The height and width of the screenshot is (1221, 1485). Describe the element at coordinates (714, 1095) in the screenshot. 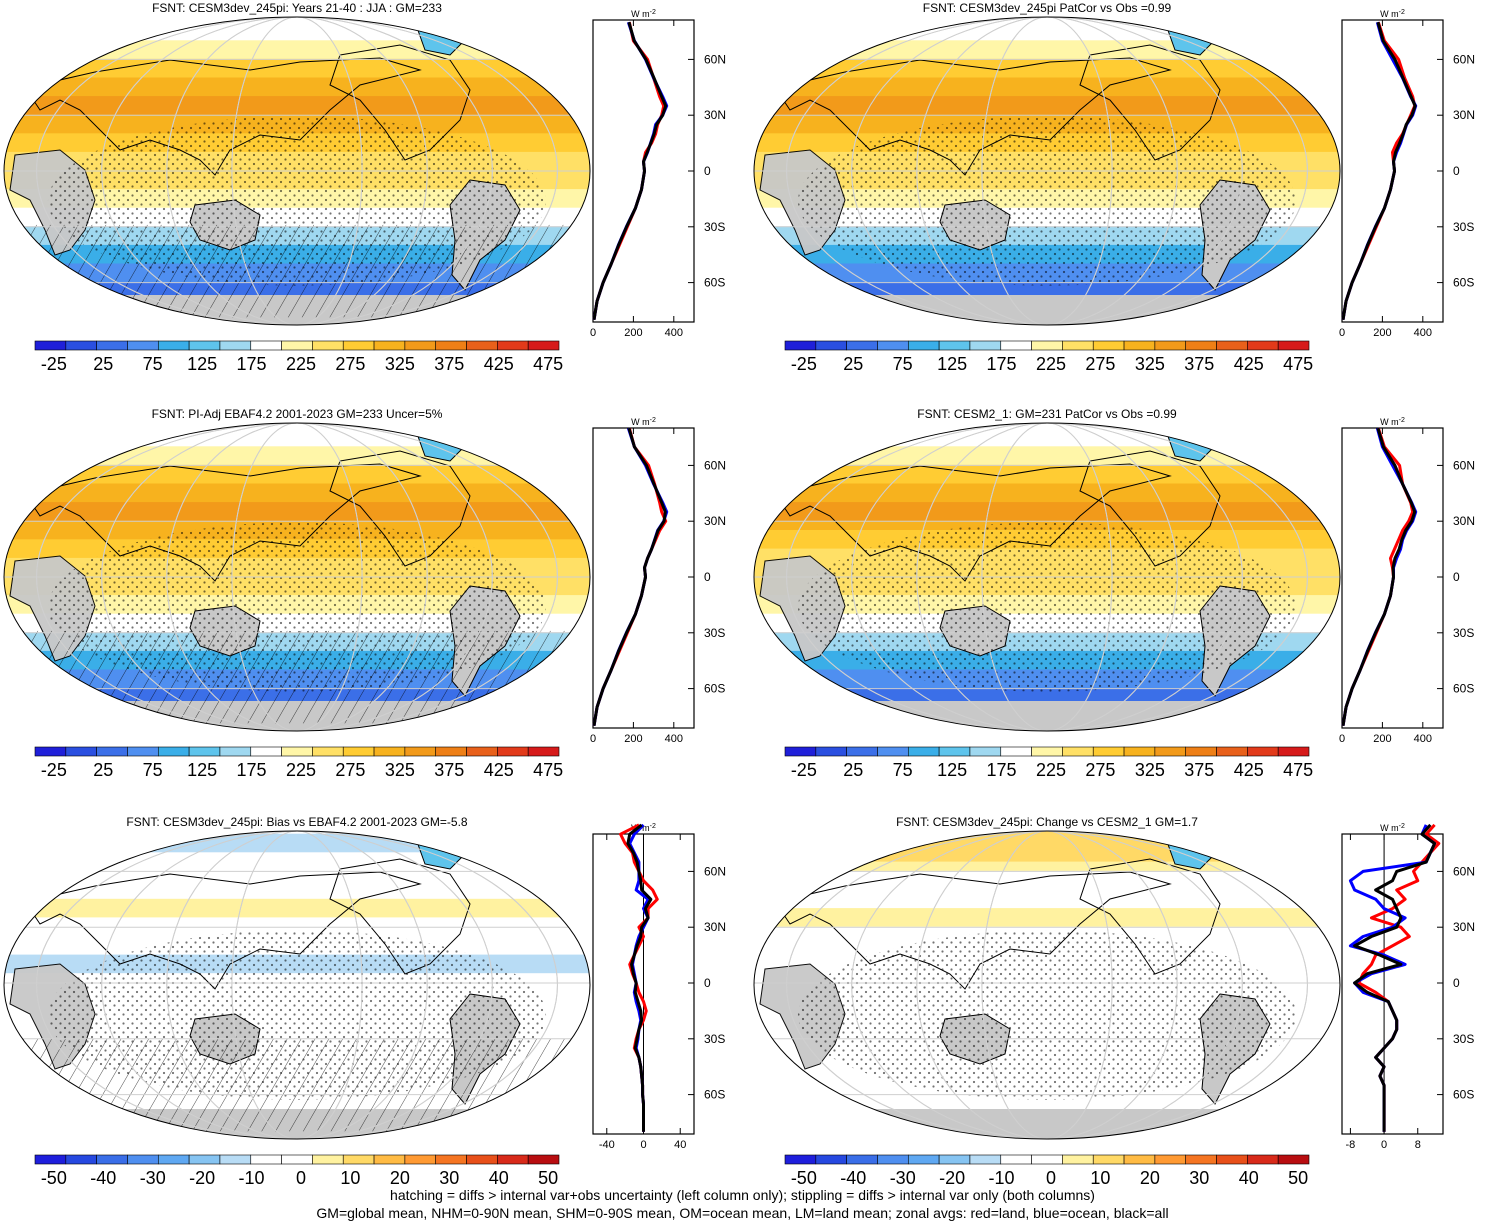

I see `lat-tick-label: 60S` at that location.